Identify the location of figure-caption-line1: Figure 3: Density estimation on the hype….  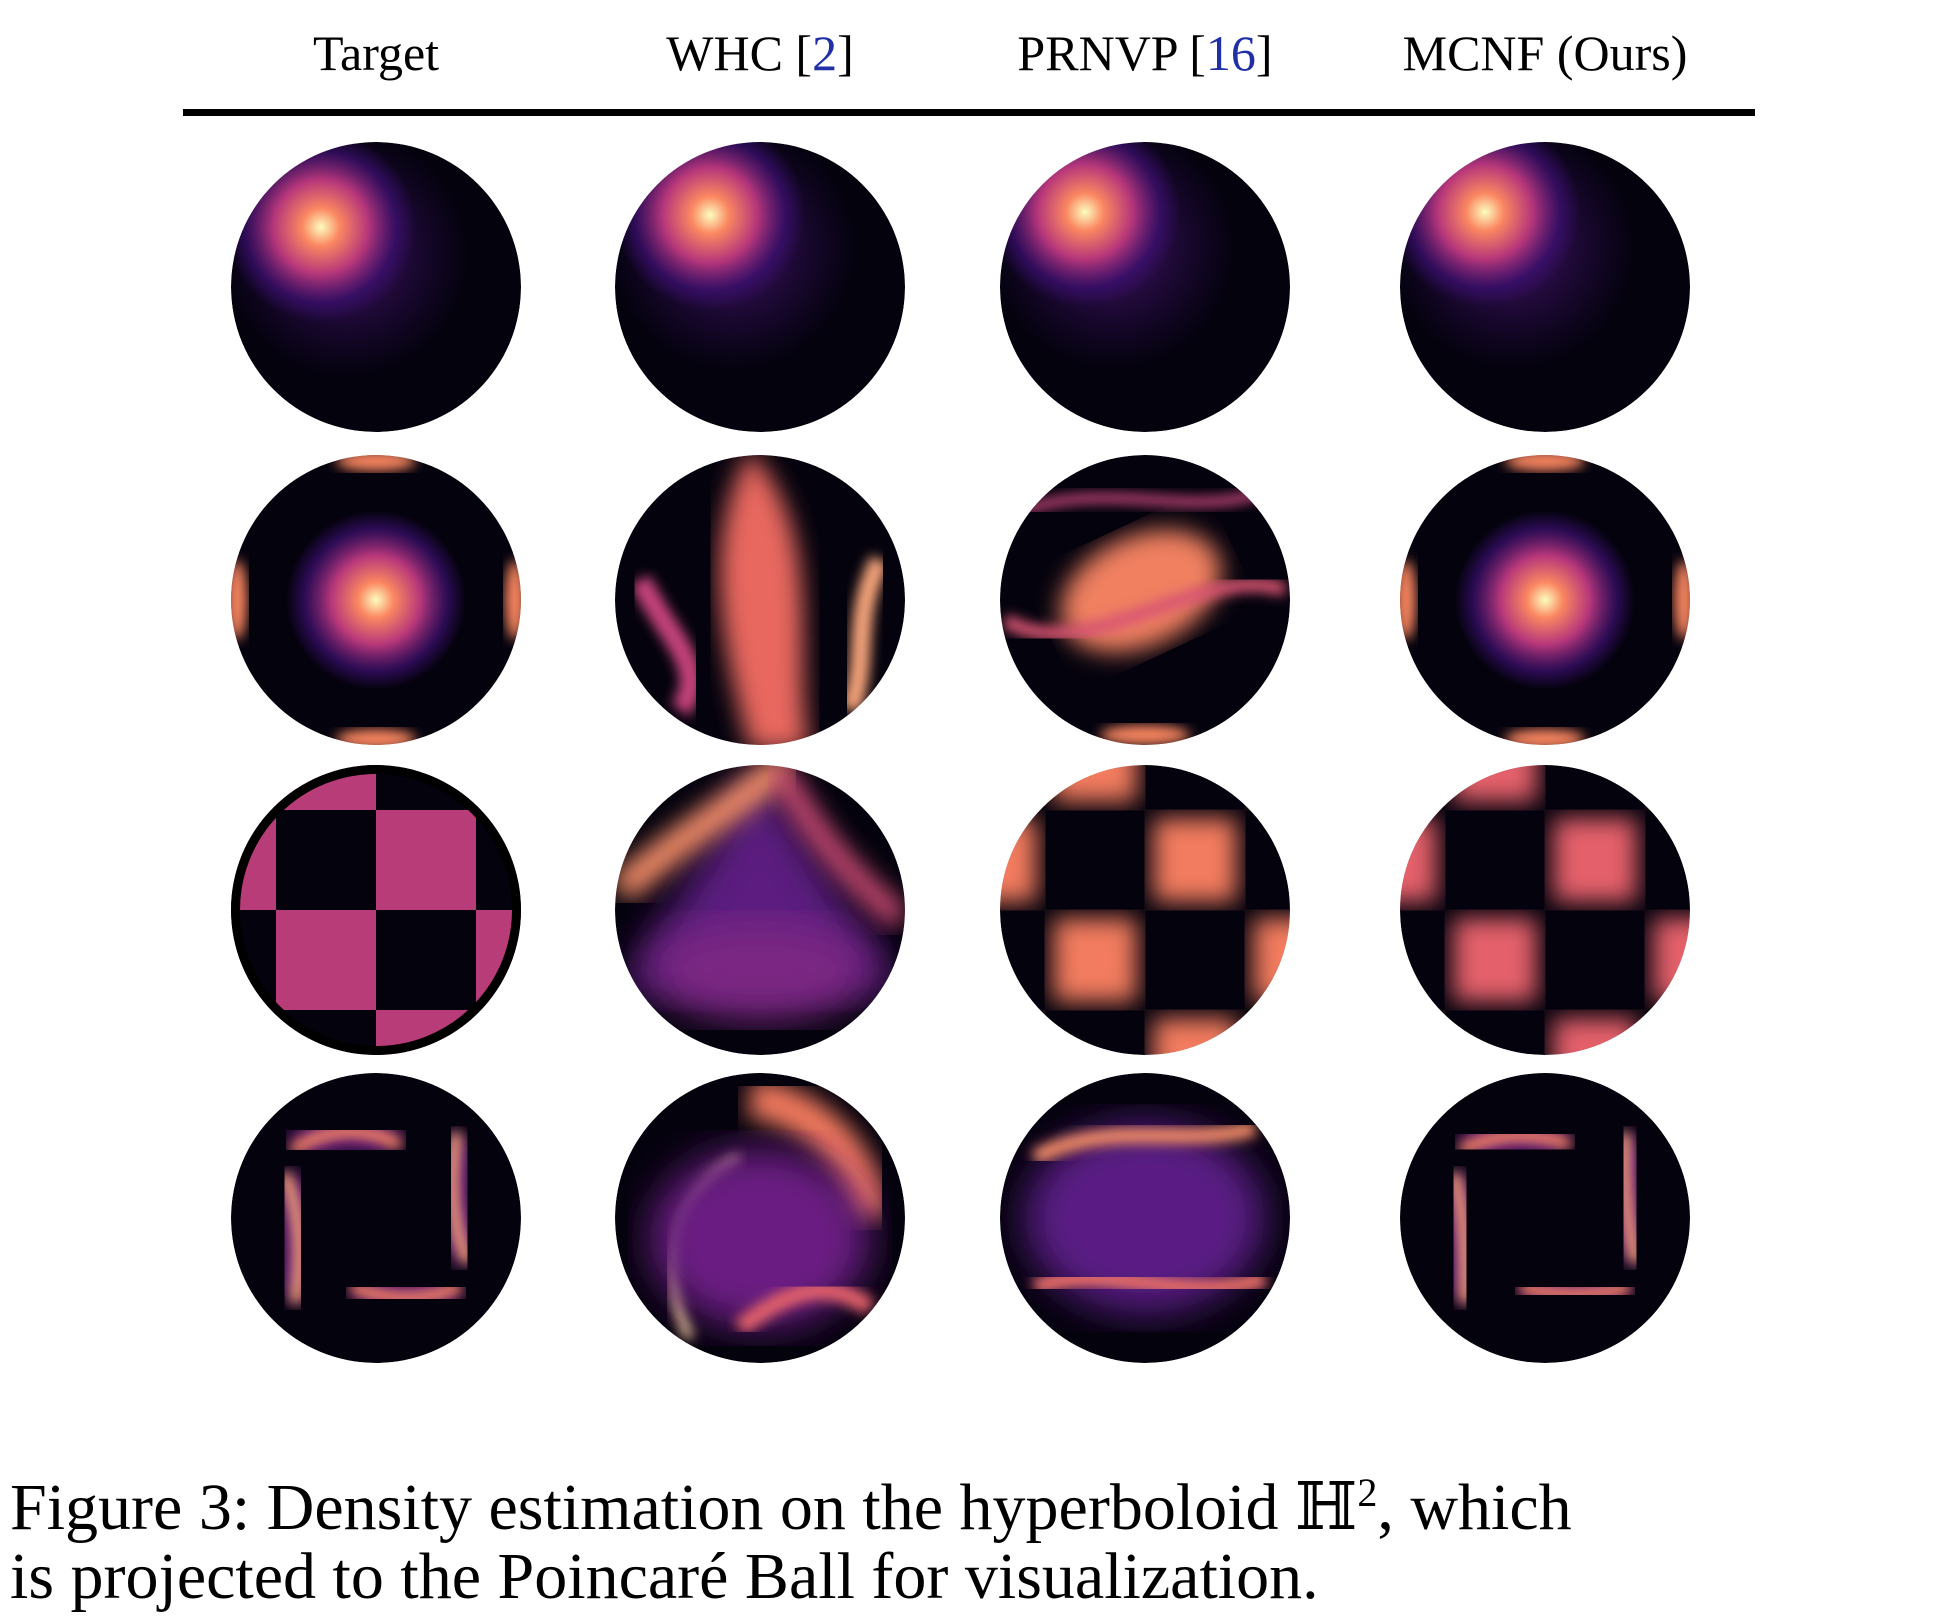
(791, 1507).